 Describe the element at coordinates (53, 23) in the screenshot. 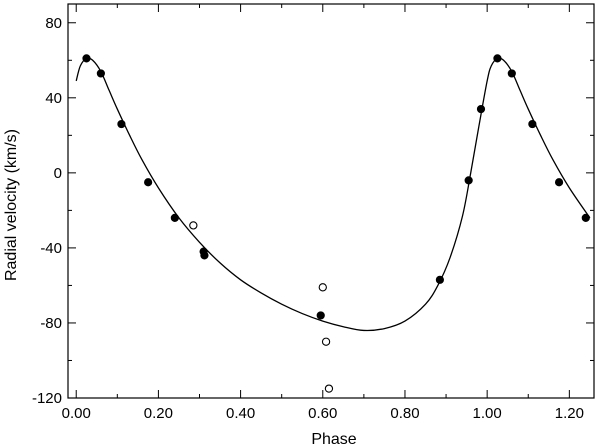

I see `y-tick-label: 80` at that location.